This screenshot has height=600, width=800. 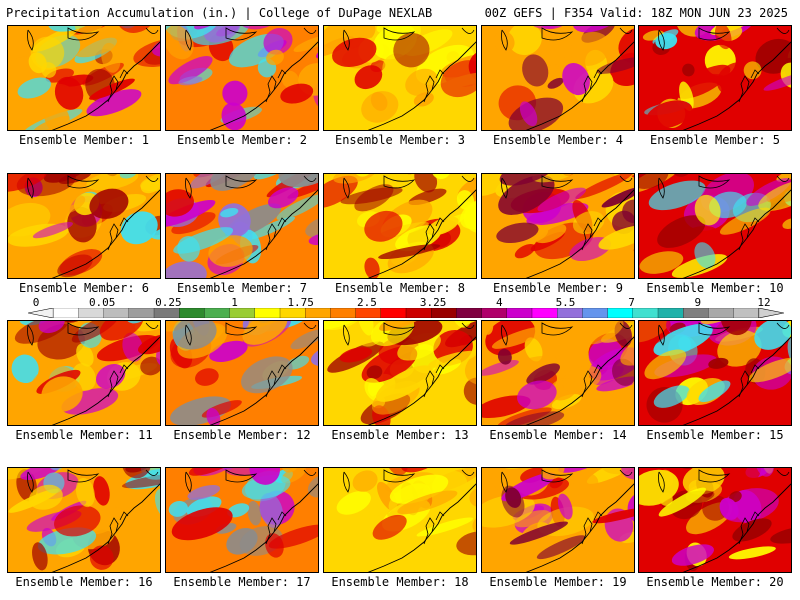 What do you see at coordinates (400, 288) in the screenshot?
I see `panel-label: Ensemble Member: 8` at bounding box center [400, 288].